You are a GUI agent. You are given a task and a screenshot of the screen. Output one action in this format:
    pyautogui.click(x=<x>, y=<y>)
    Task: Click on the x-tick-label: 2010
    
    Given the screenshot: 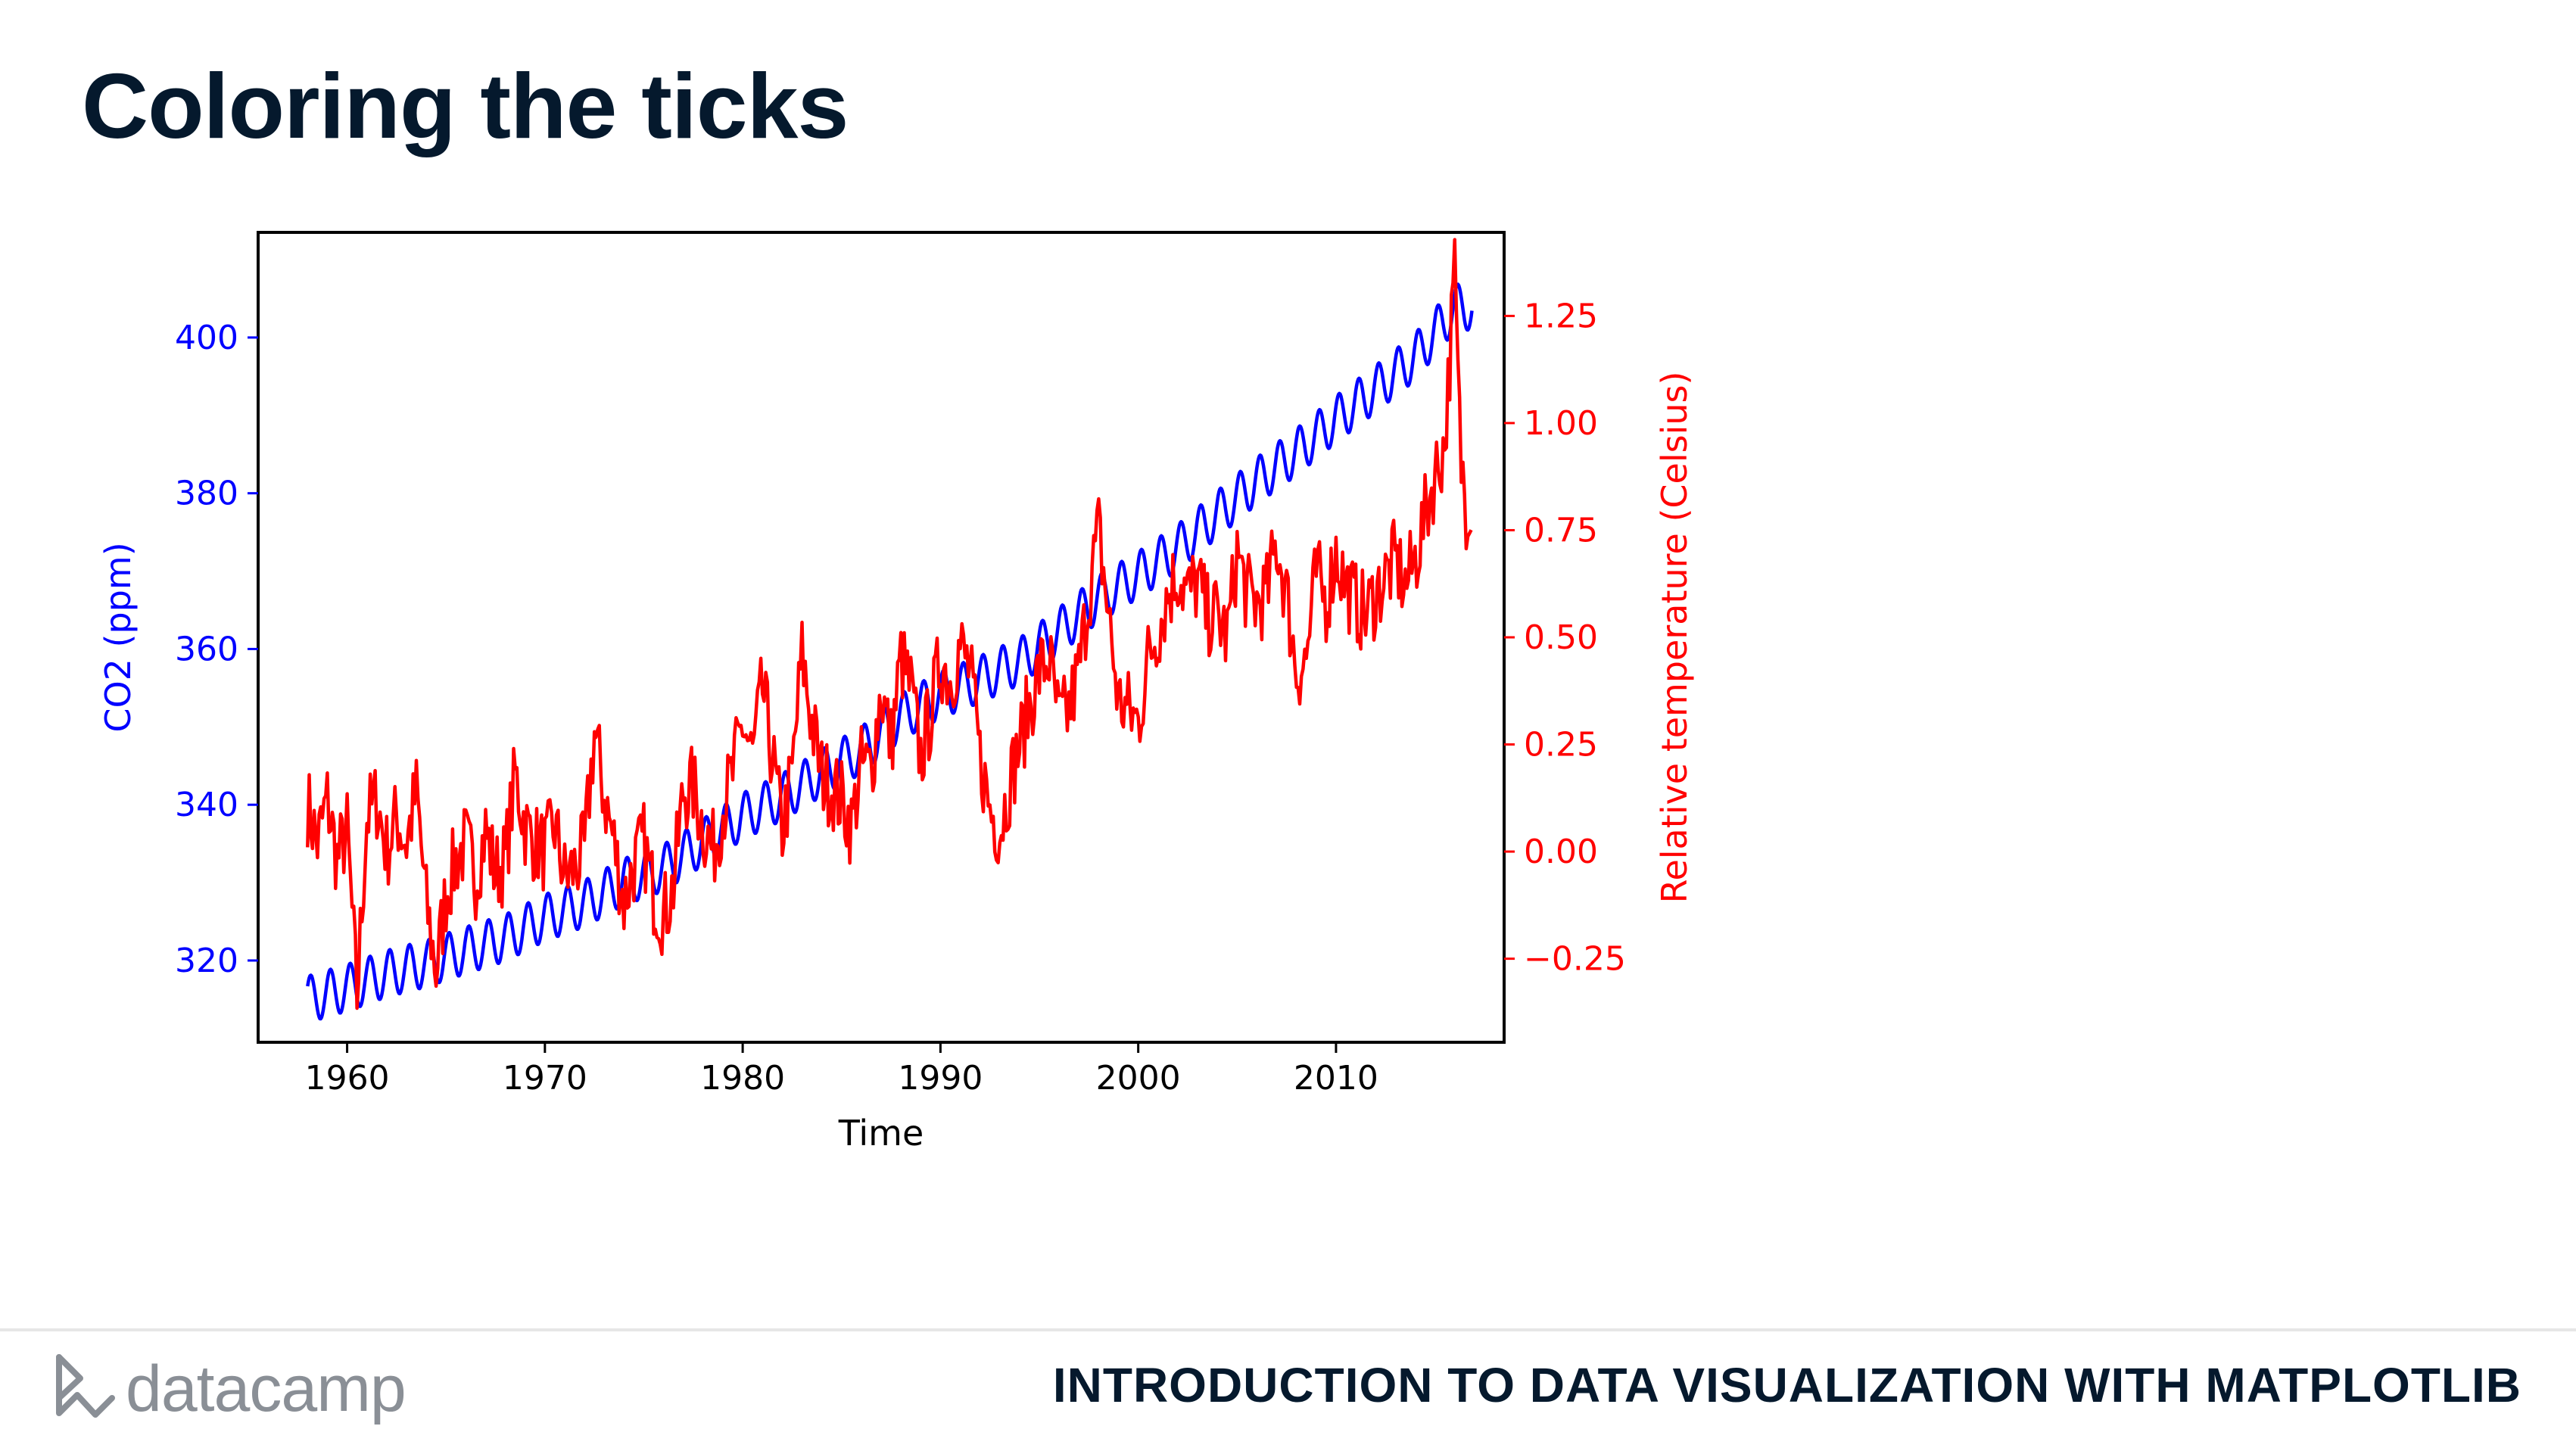 What is the action you would take?
    pyautogui.click(x=1336, y=1078)
    